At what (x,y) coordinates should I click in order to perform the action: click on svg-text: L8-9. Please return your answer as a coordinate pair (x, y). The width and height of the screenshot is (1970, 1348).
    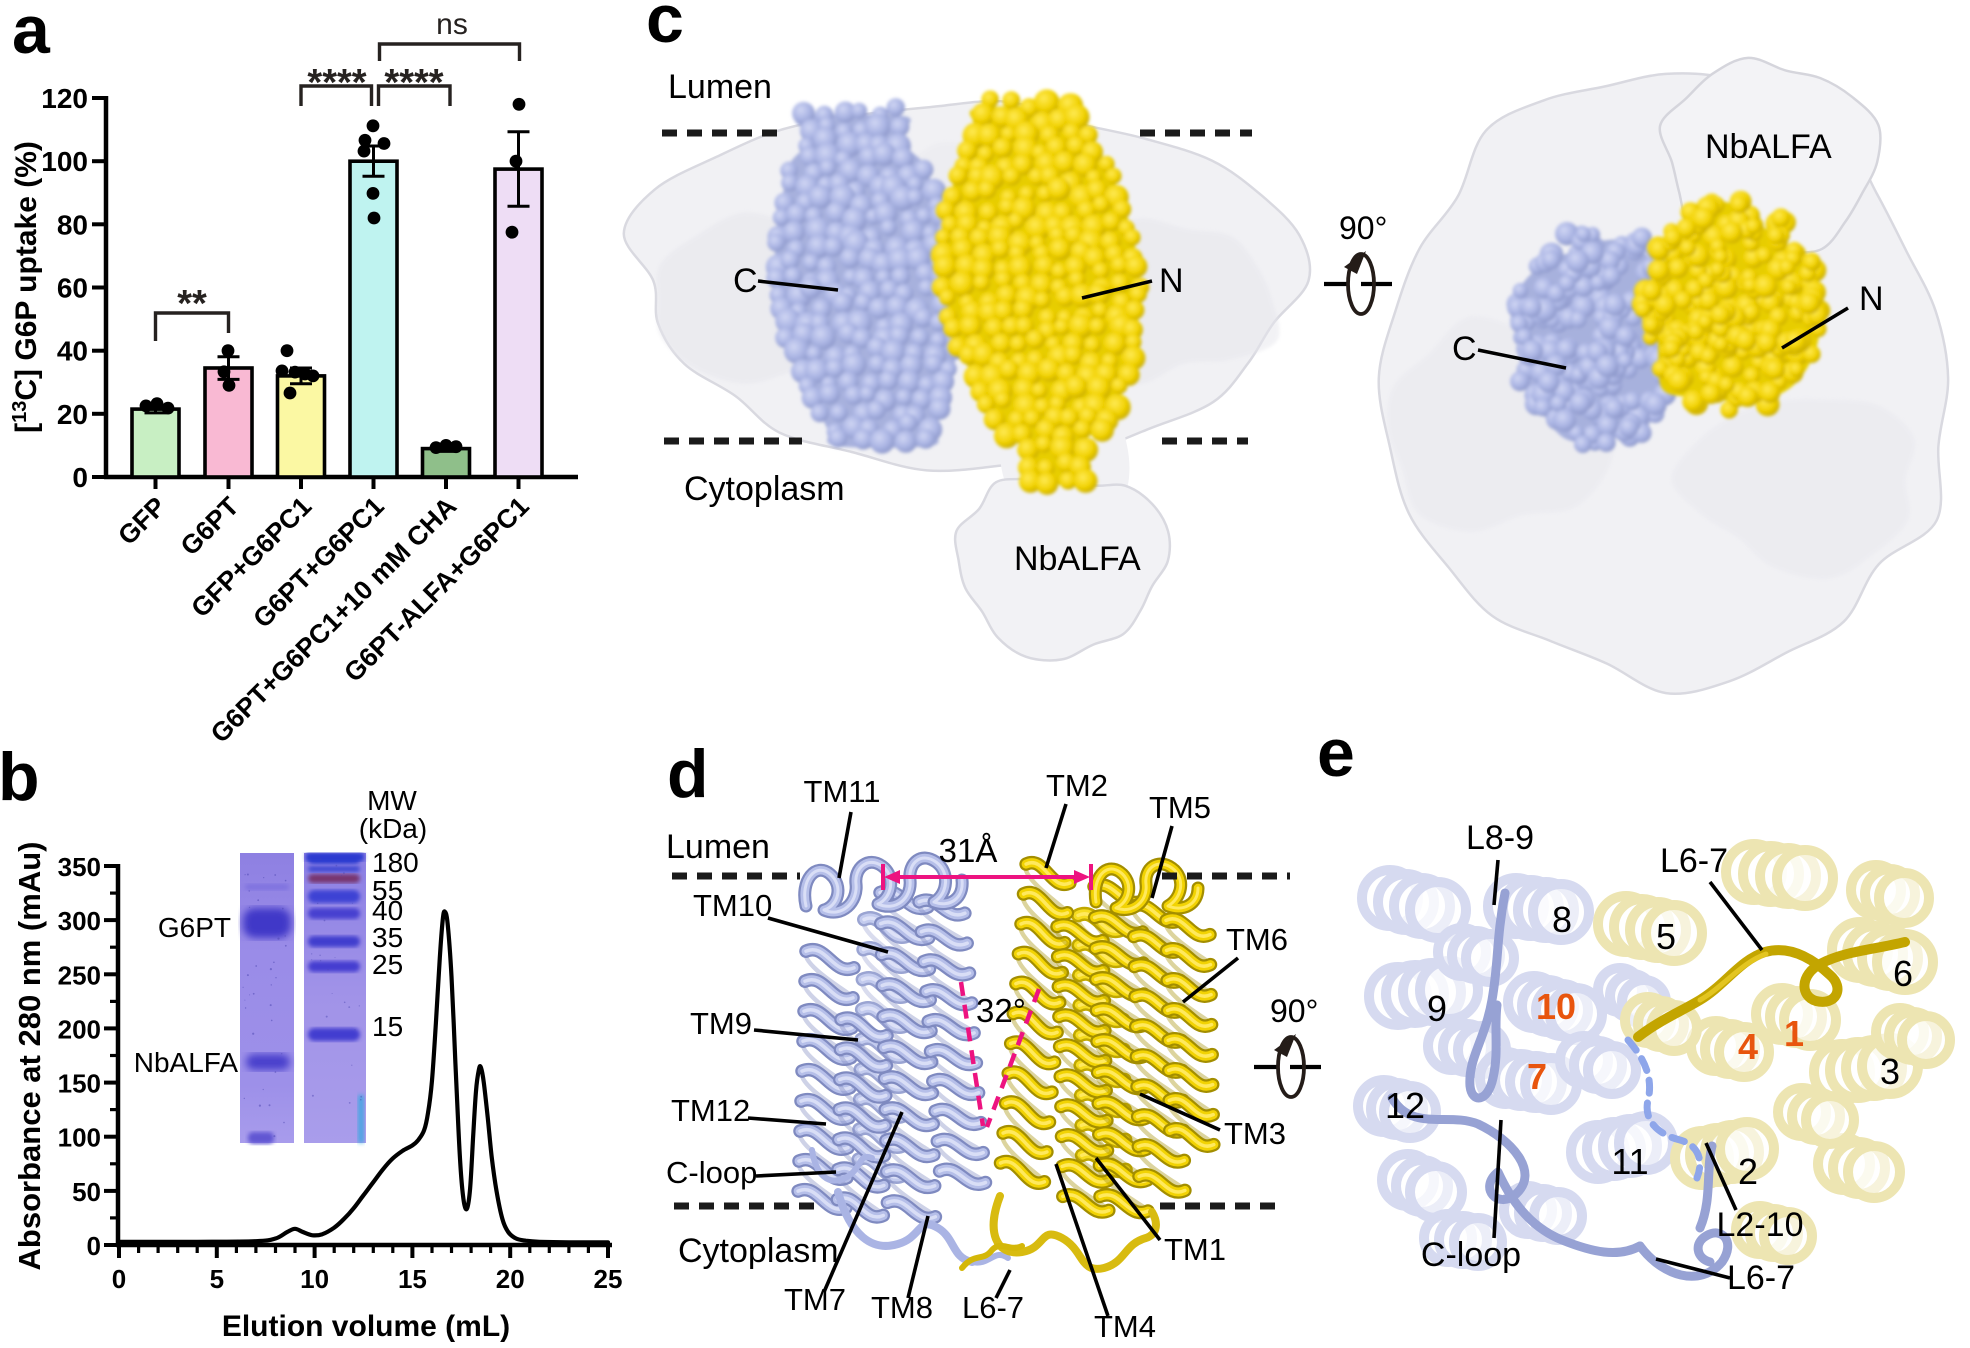
    Looking at the image, I should click on (1500, 838).